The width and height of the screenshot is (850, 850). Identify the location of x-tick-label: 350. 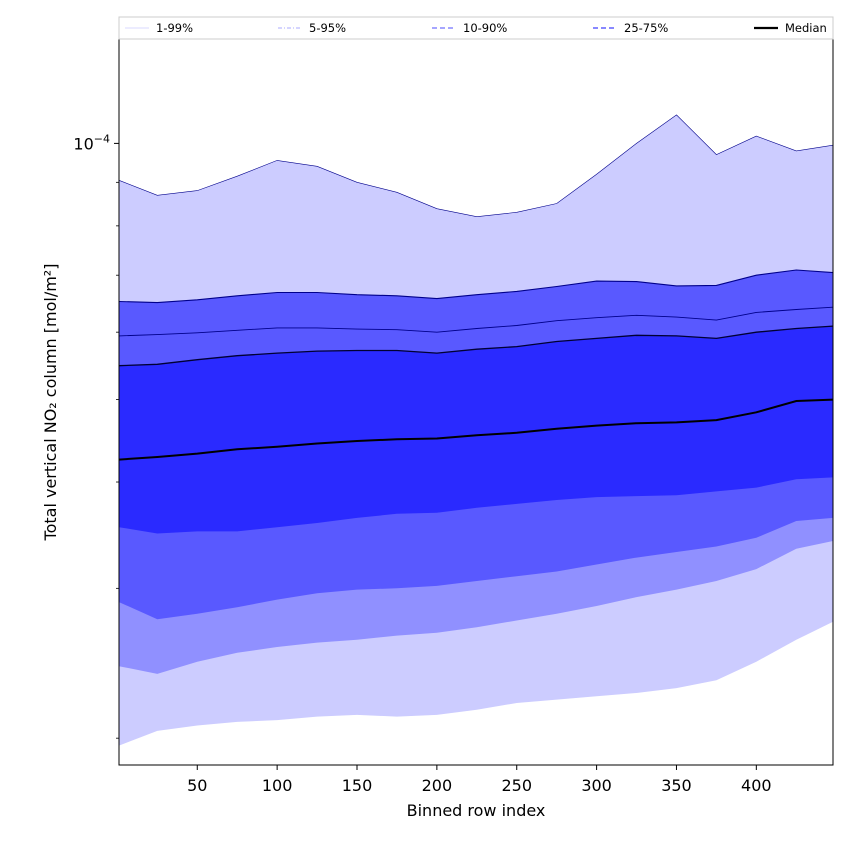
(676, 785).